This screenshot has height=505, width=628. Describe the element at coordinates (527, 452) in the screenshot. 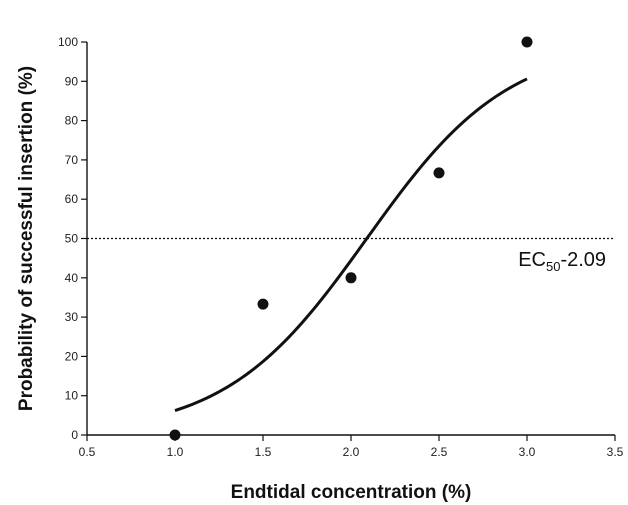

I see `x-tick-label: 3.0` at that location.